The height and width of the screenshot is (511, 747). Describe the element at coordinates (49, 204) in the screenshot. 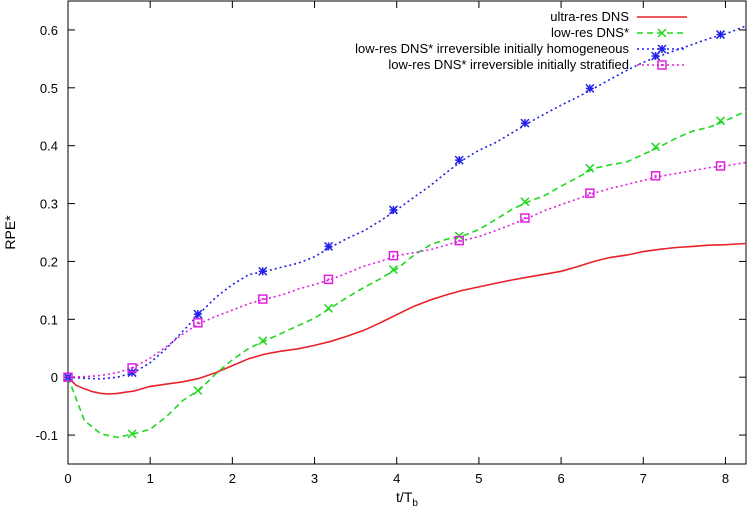

I see `y-tick-label: 0.3` at that location.